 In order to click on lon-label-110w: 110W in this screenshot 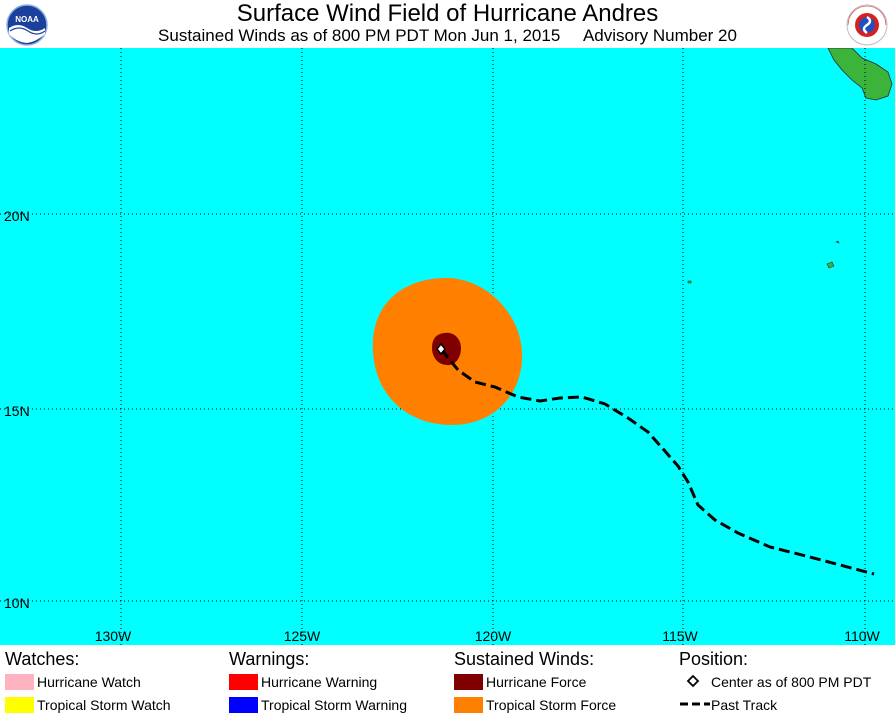, I will do `click(862, 636)`.